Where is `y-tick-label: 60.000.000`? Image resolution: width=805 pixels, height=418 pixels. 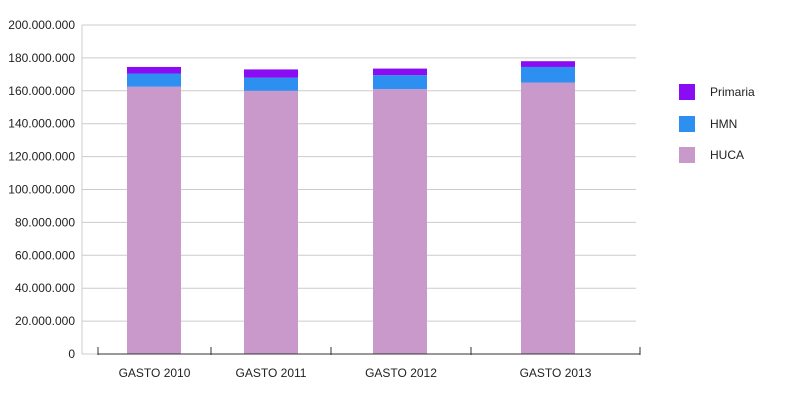
y-tick-label: 60.000.000 is located at coordinates (45, 255).